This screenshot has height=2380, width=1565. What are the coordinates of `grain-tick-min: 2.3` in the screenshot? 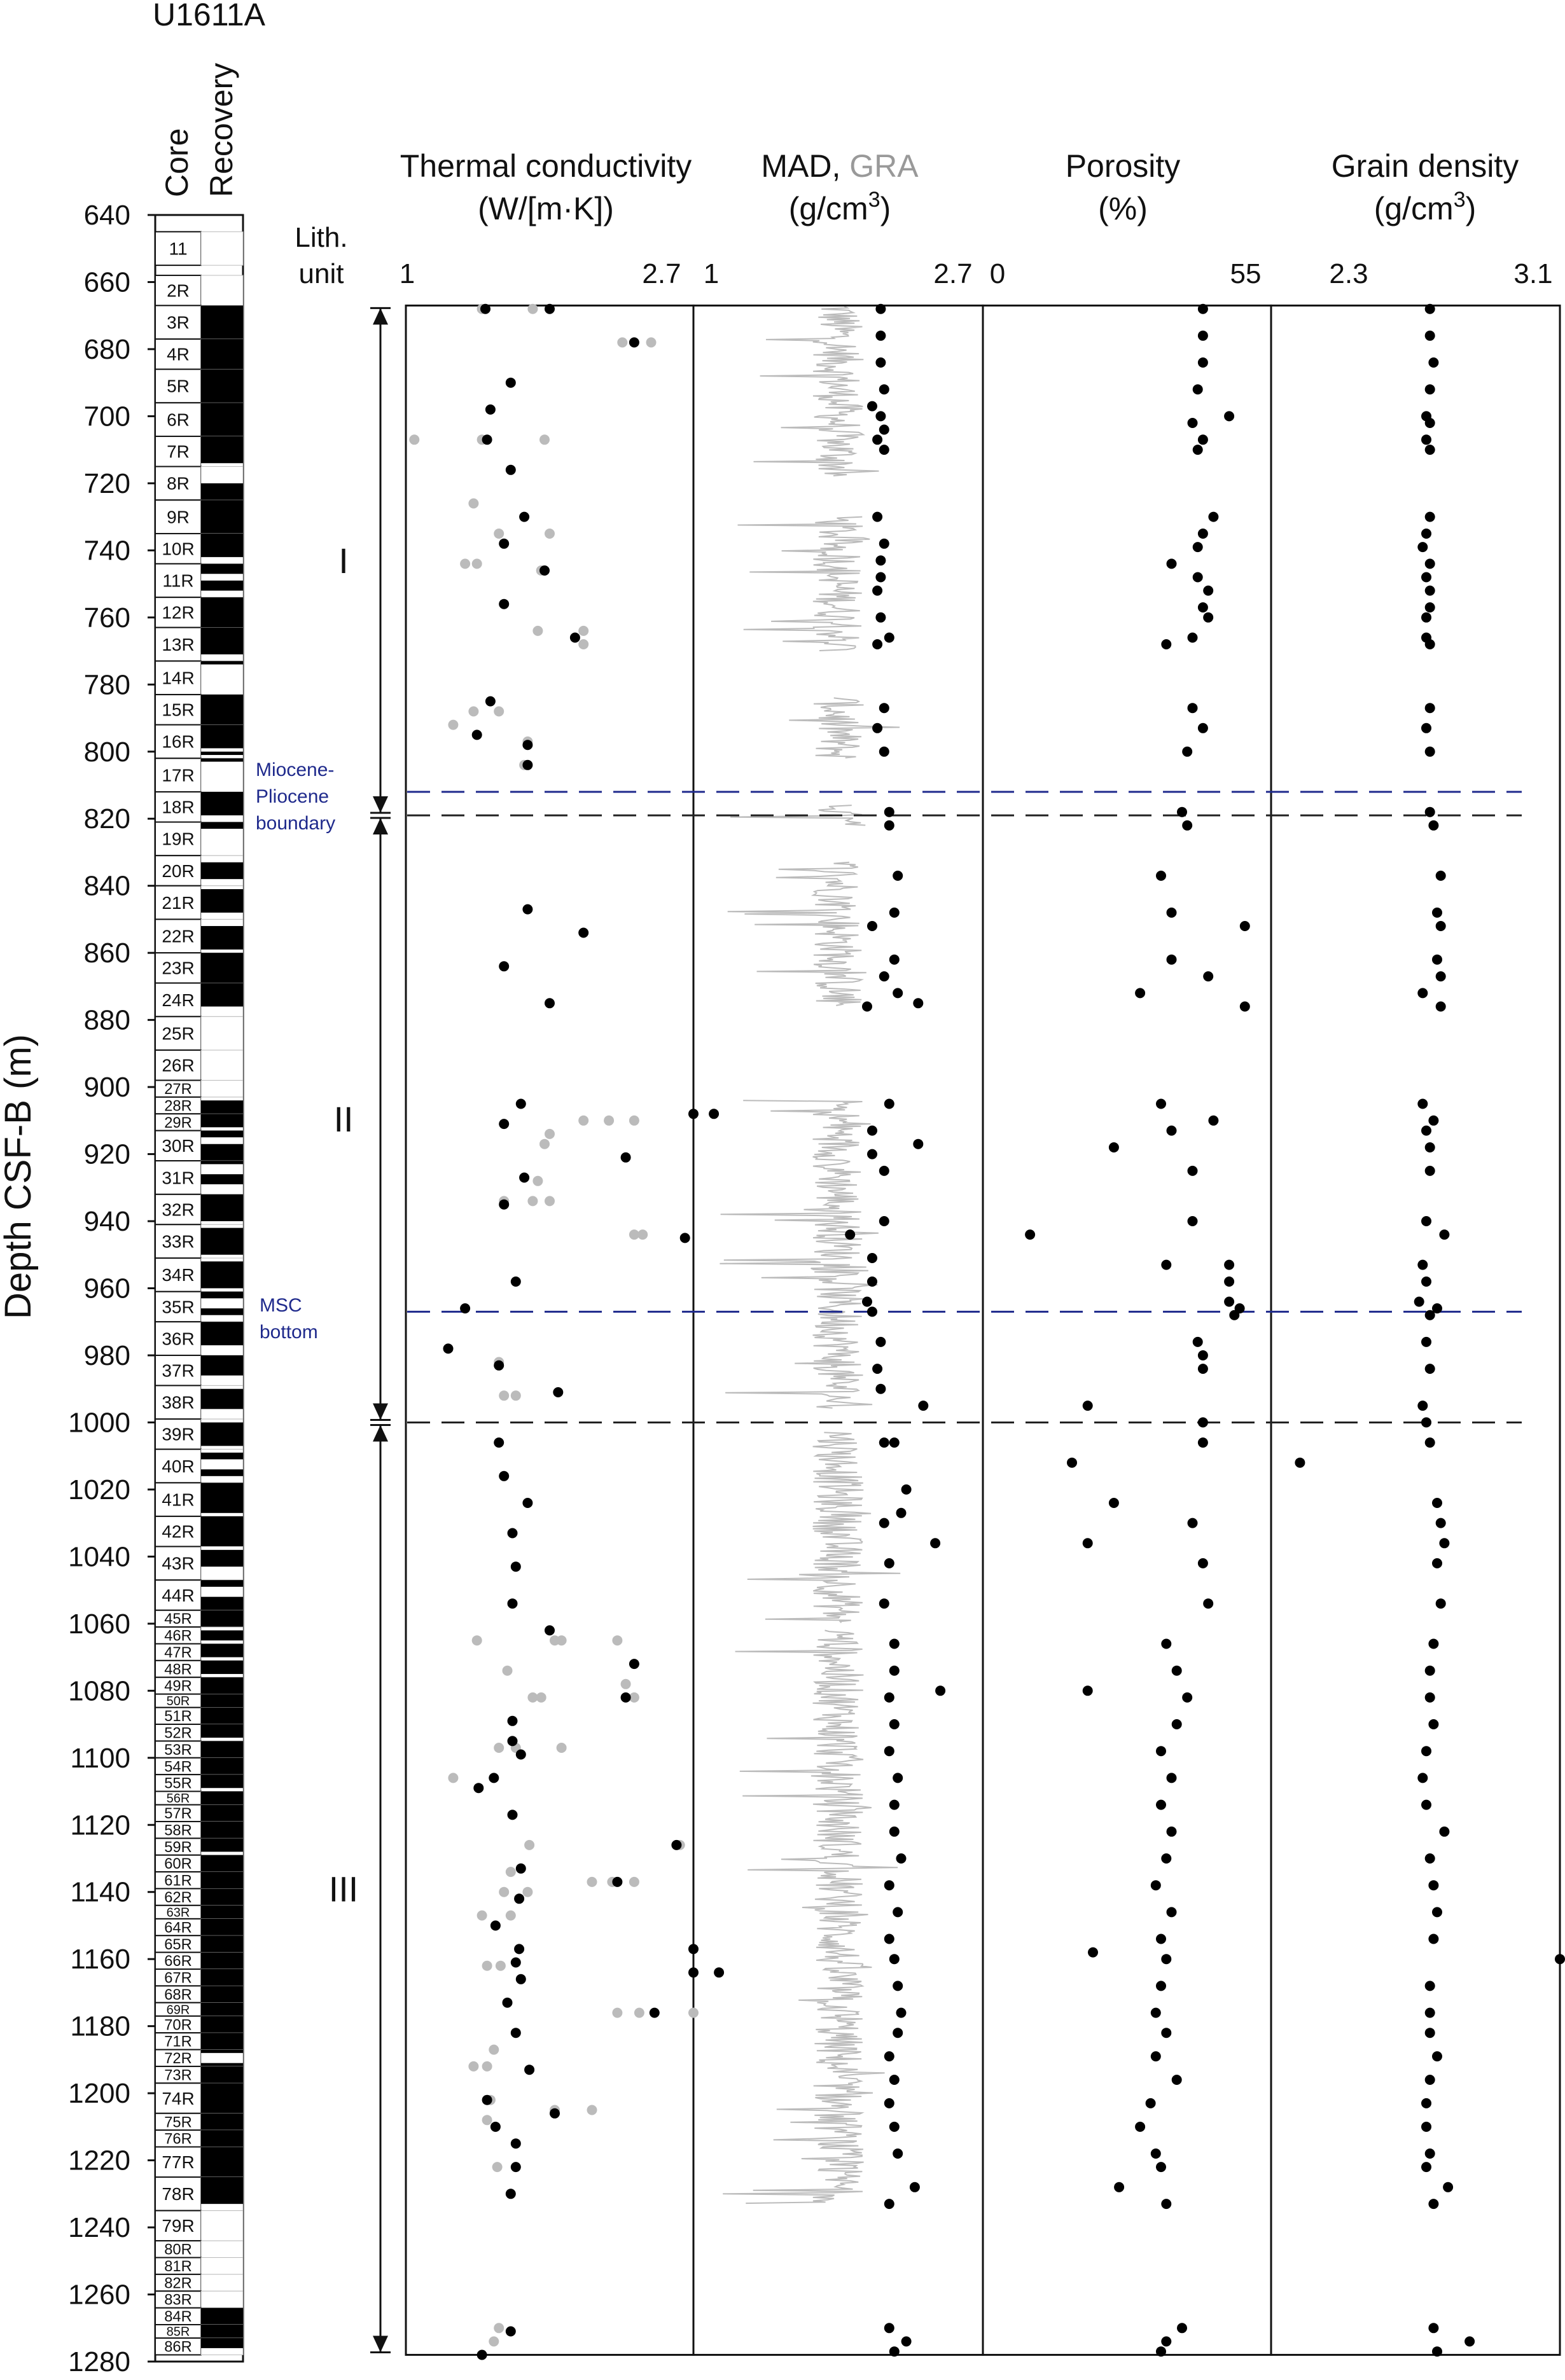 It's located at (1349, 273).